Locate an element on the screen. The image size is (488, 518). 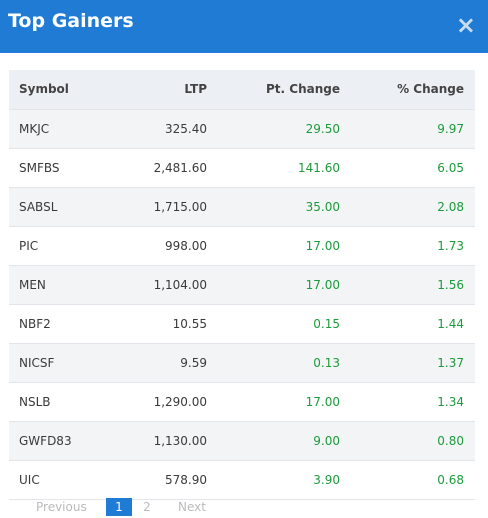
table-cell: NBF2 is located at coordinates (35, 324).